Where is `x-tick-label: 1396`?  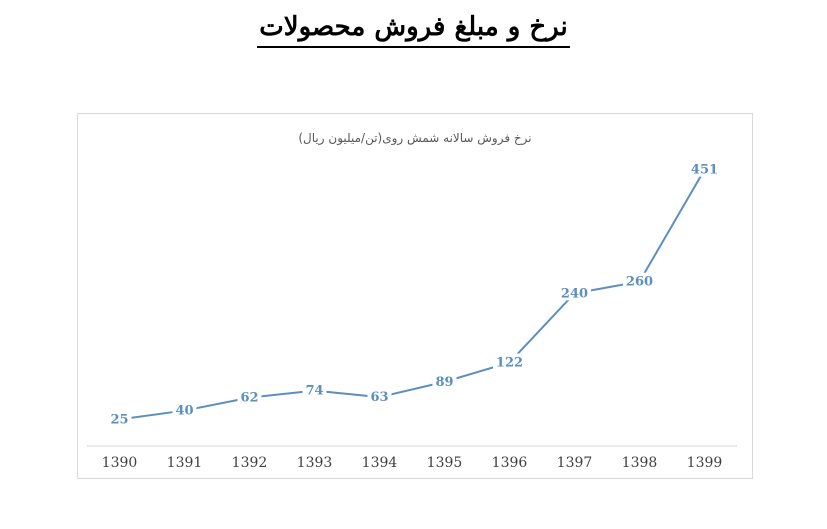
x-tick-label: 1396 is located at coordinates (510, 463).